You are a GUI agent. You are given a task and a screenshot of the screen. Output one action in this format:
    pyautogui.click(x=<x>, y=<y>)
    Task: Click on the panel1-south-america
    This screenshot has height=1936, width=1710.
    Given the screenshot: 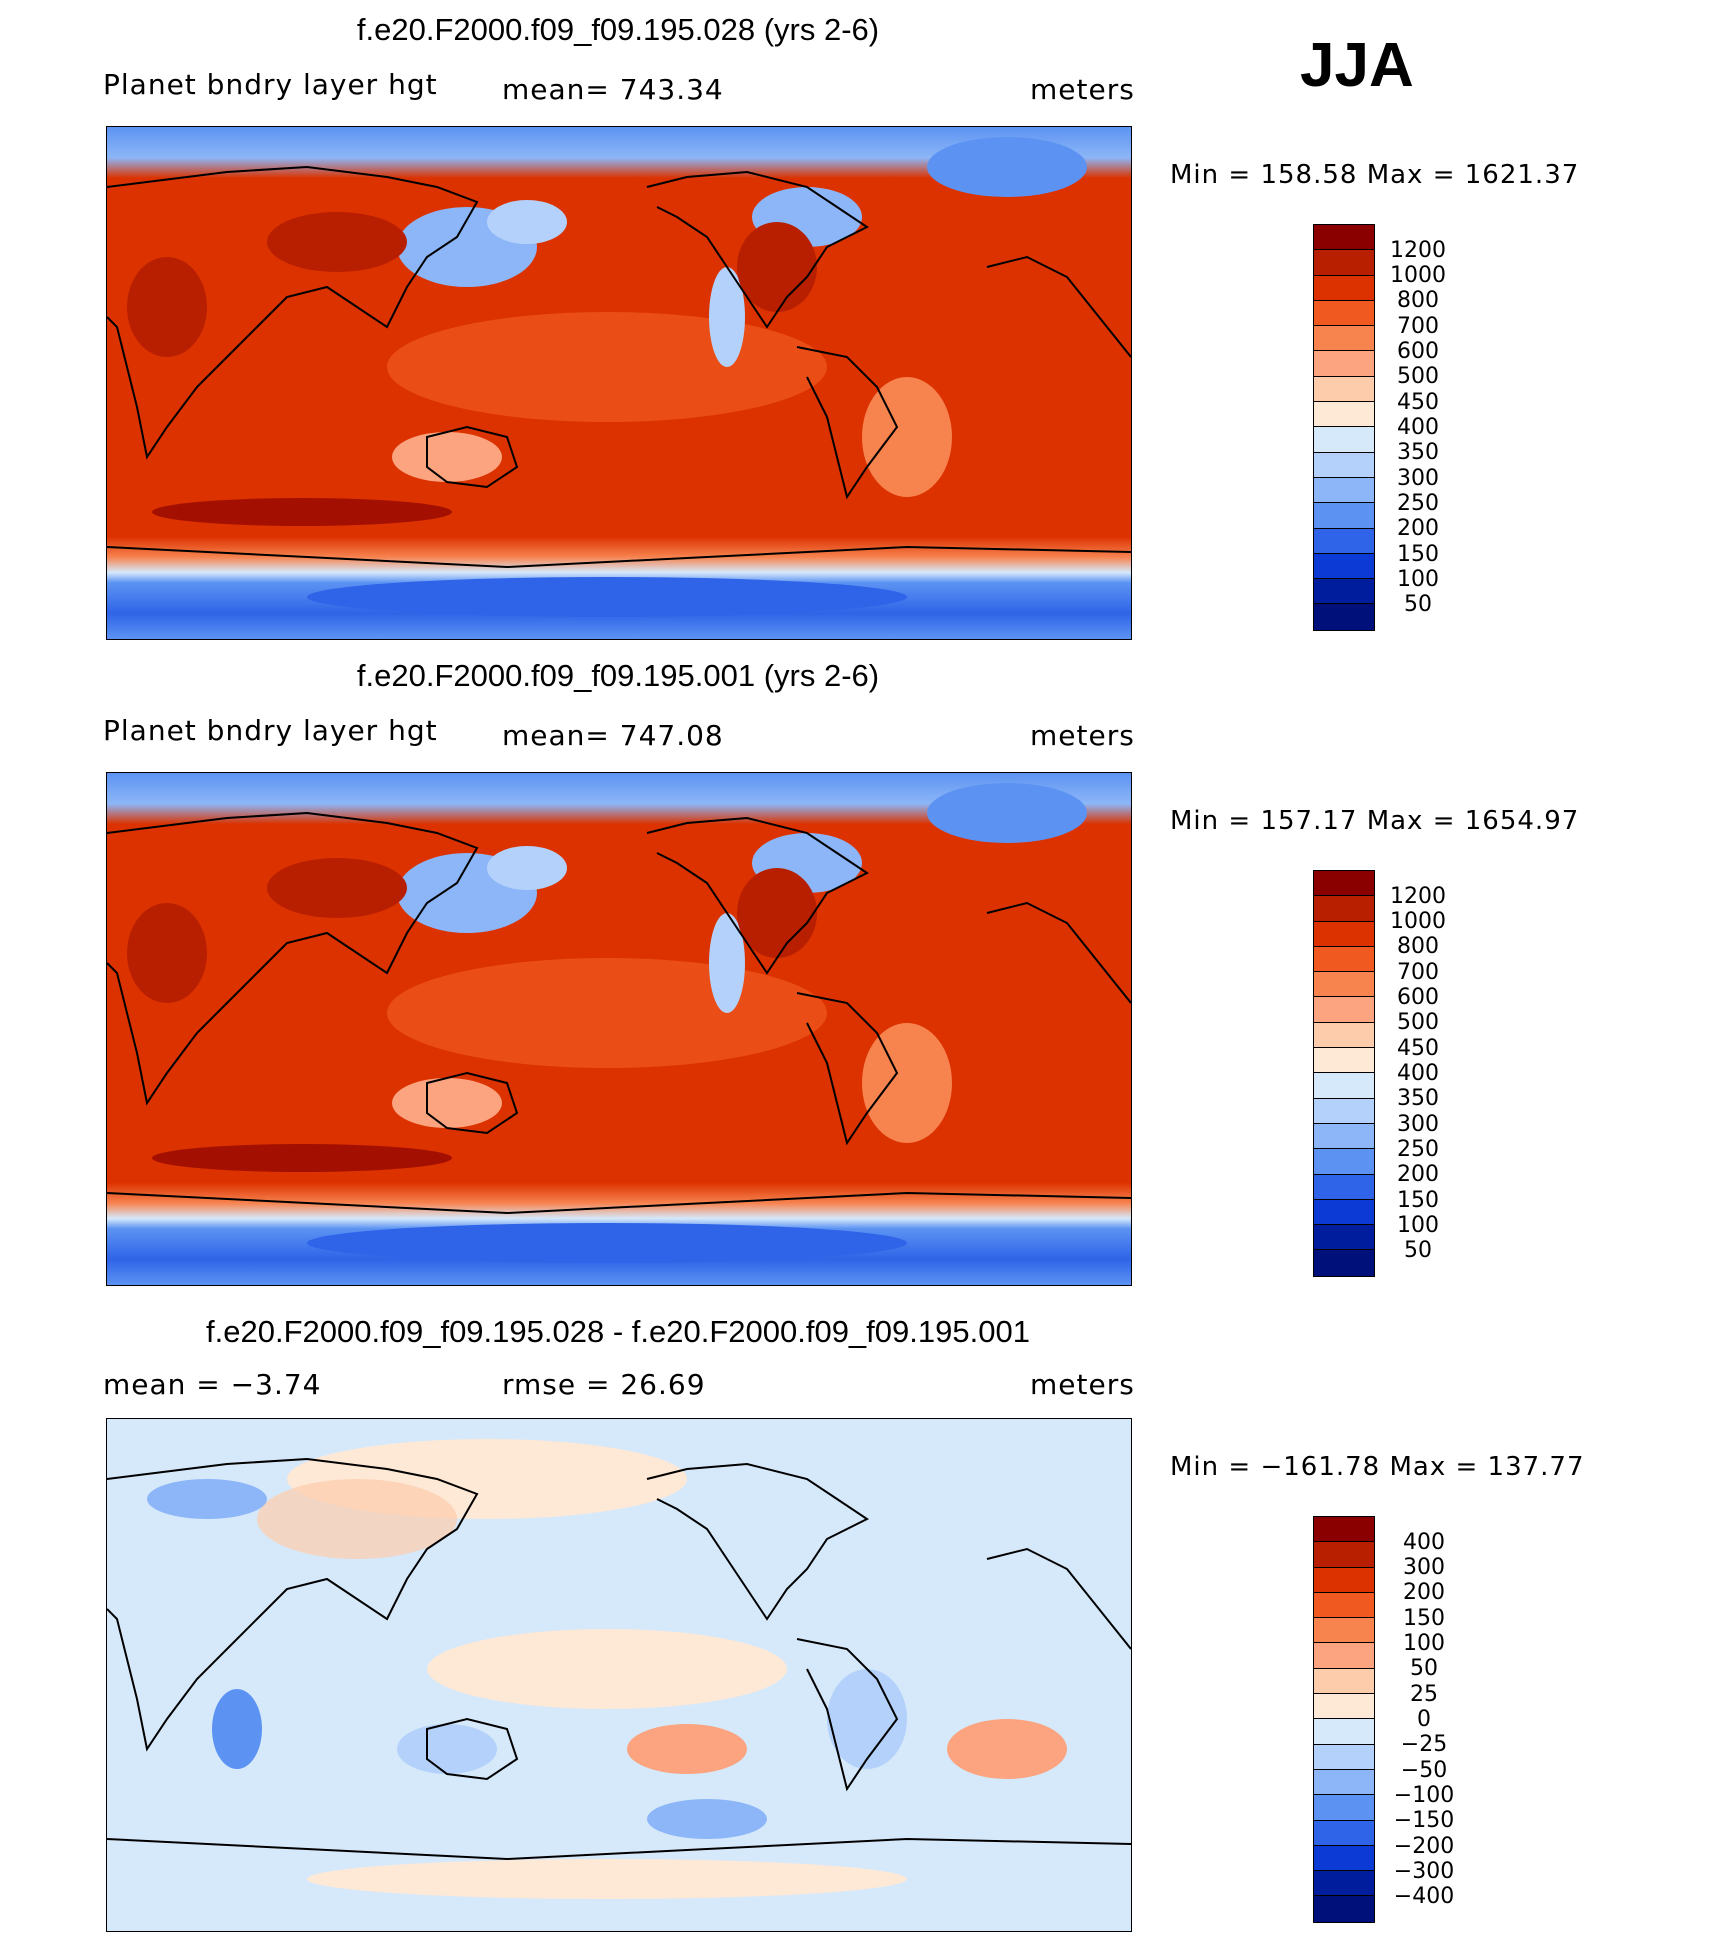 What is the action you would take?
    pyautogui.click(x=907, y=437)
    